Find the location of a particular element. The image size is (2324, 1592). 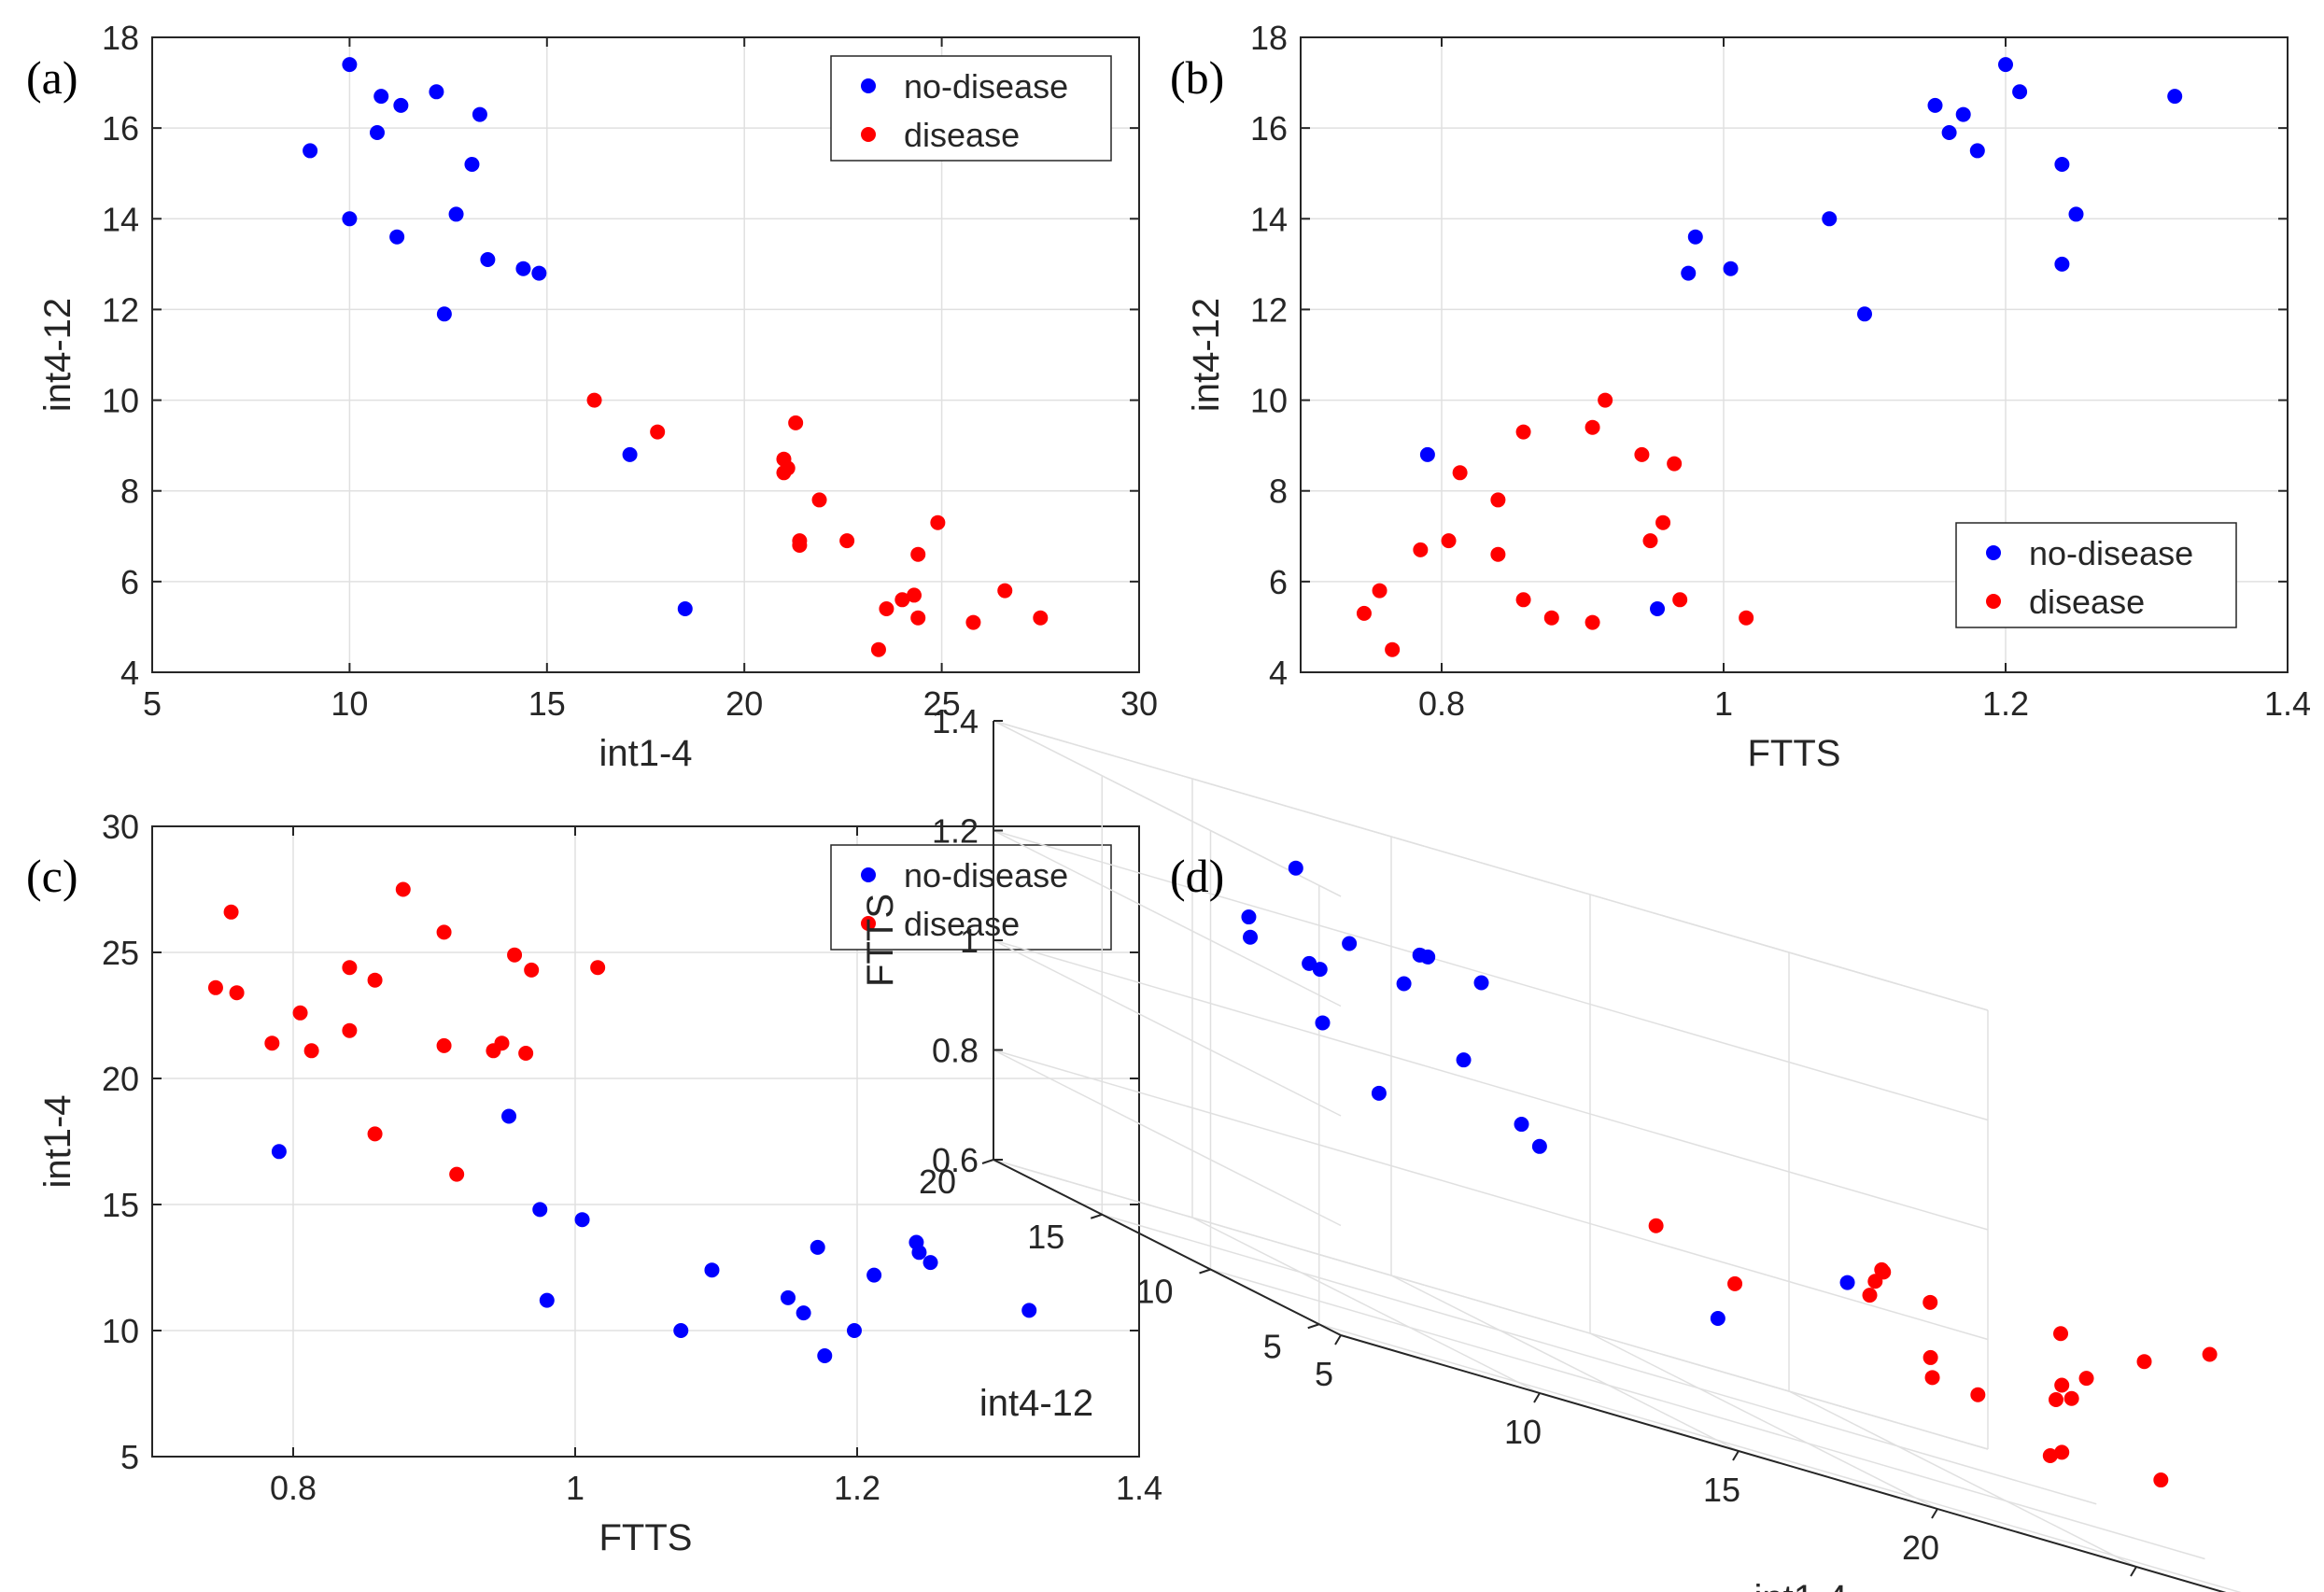

legend-entry: disease is located at coordinates (2087, 602).